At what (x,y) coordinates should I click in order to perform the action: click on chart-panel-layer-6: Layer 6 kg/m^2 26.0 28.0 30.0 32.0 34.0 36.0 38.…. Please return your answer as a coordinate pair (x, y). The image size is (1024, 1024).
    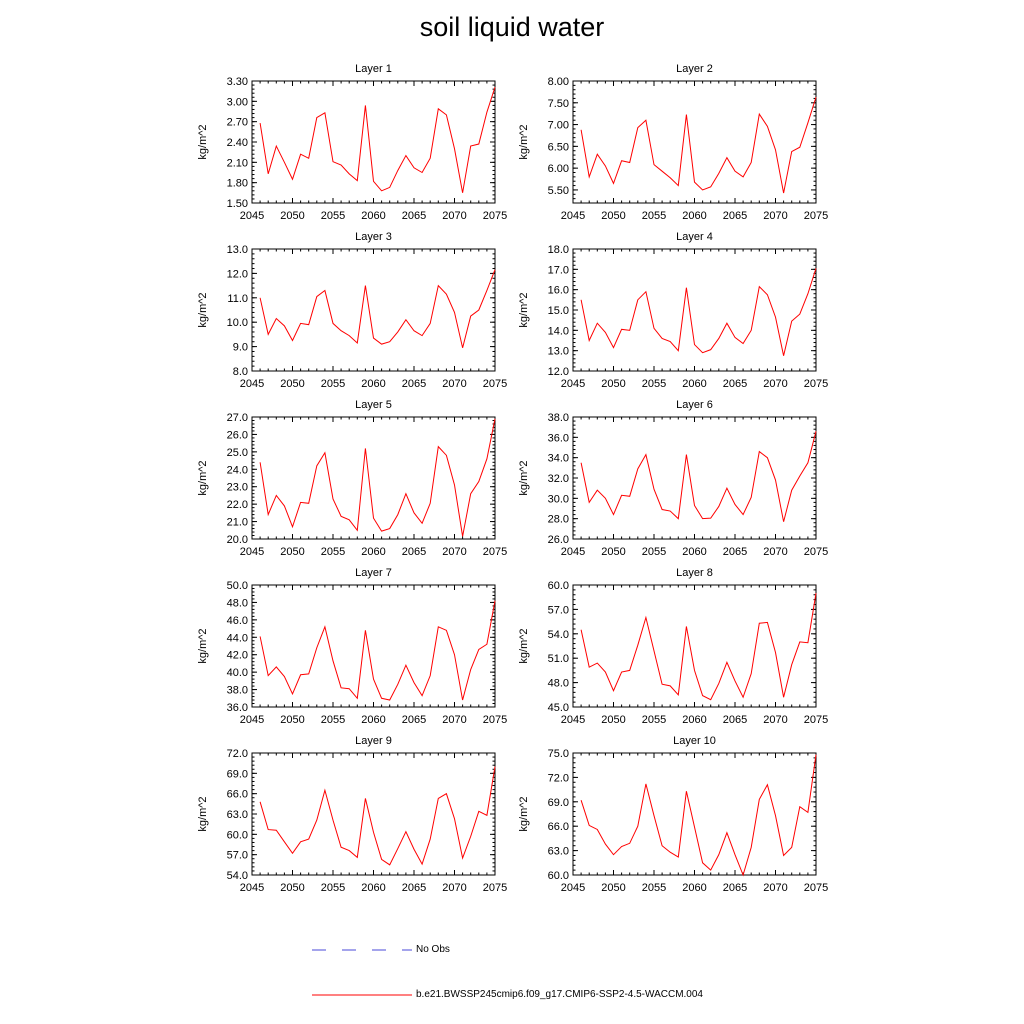
    Looking at the image, I should click on (673, 478).